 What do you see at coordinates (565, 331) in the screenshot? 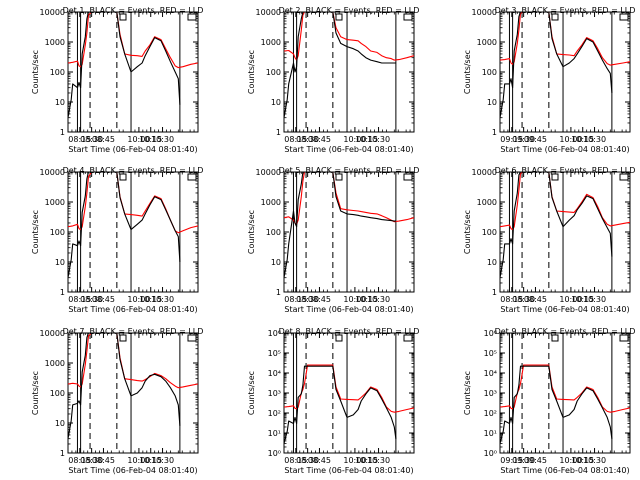
I see `chart-title: Det 9, BLACK = Events, RED = LLD` at bounding box center [565, 331].